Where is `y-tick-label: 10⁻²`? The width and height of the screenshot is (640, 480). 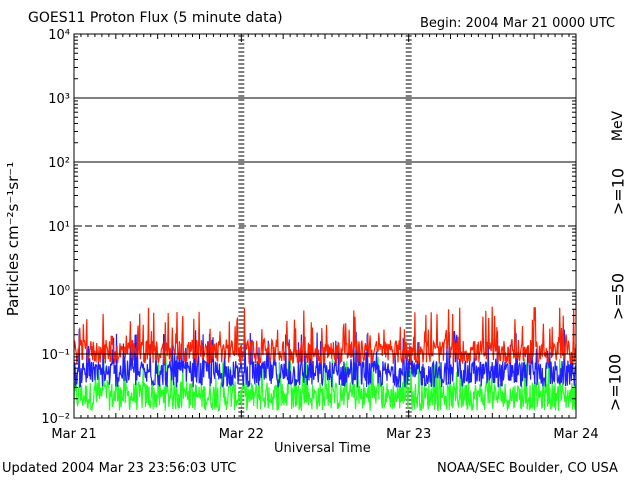 y-tick-label: 10⁻² is located at coordinates (55, 419).